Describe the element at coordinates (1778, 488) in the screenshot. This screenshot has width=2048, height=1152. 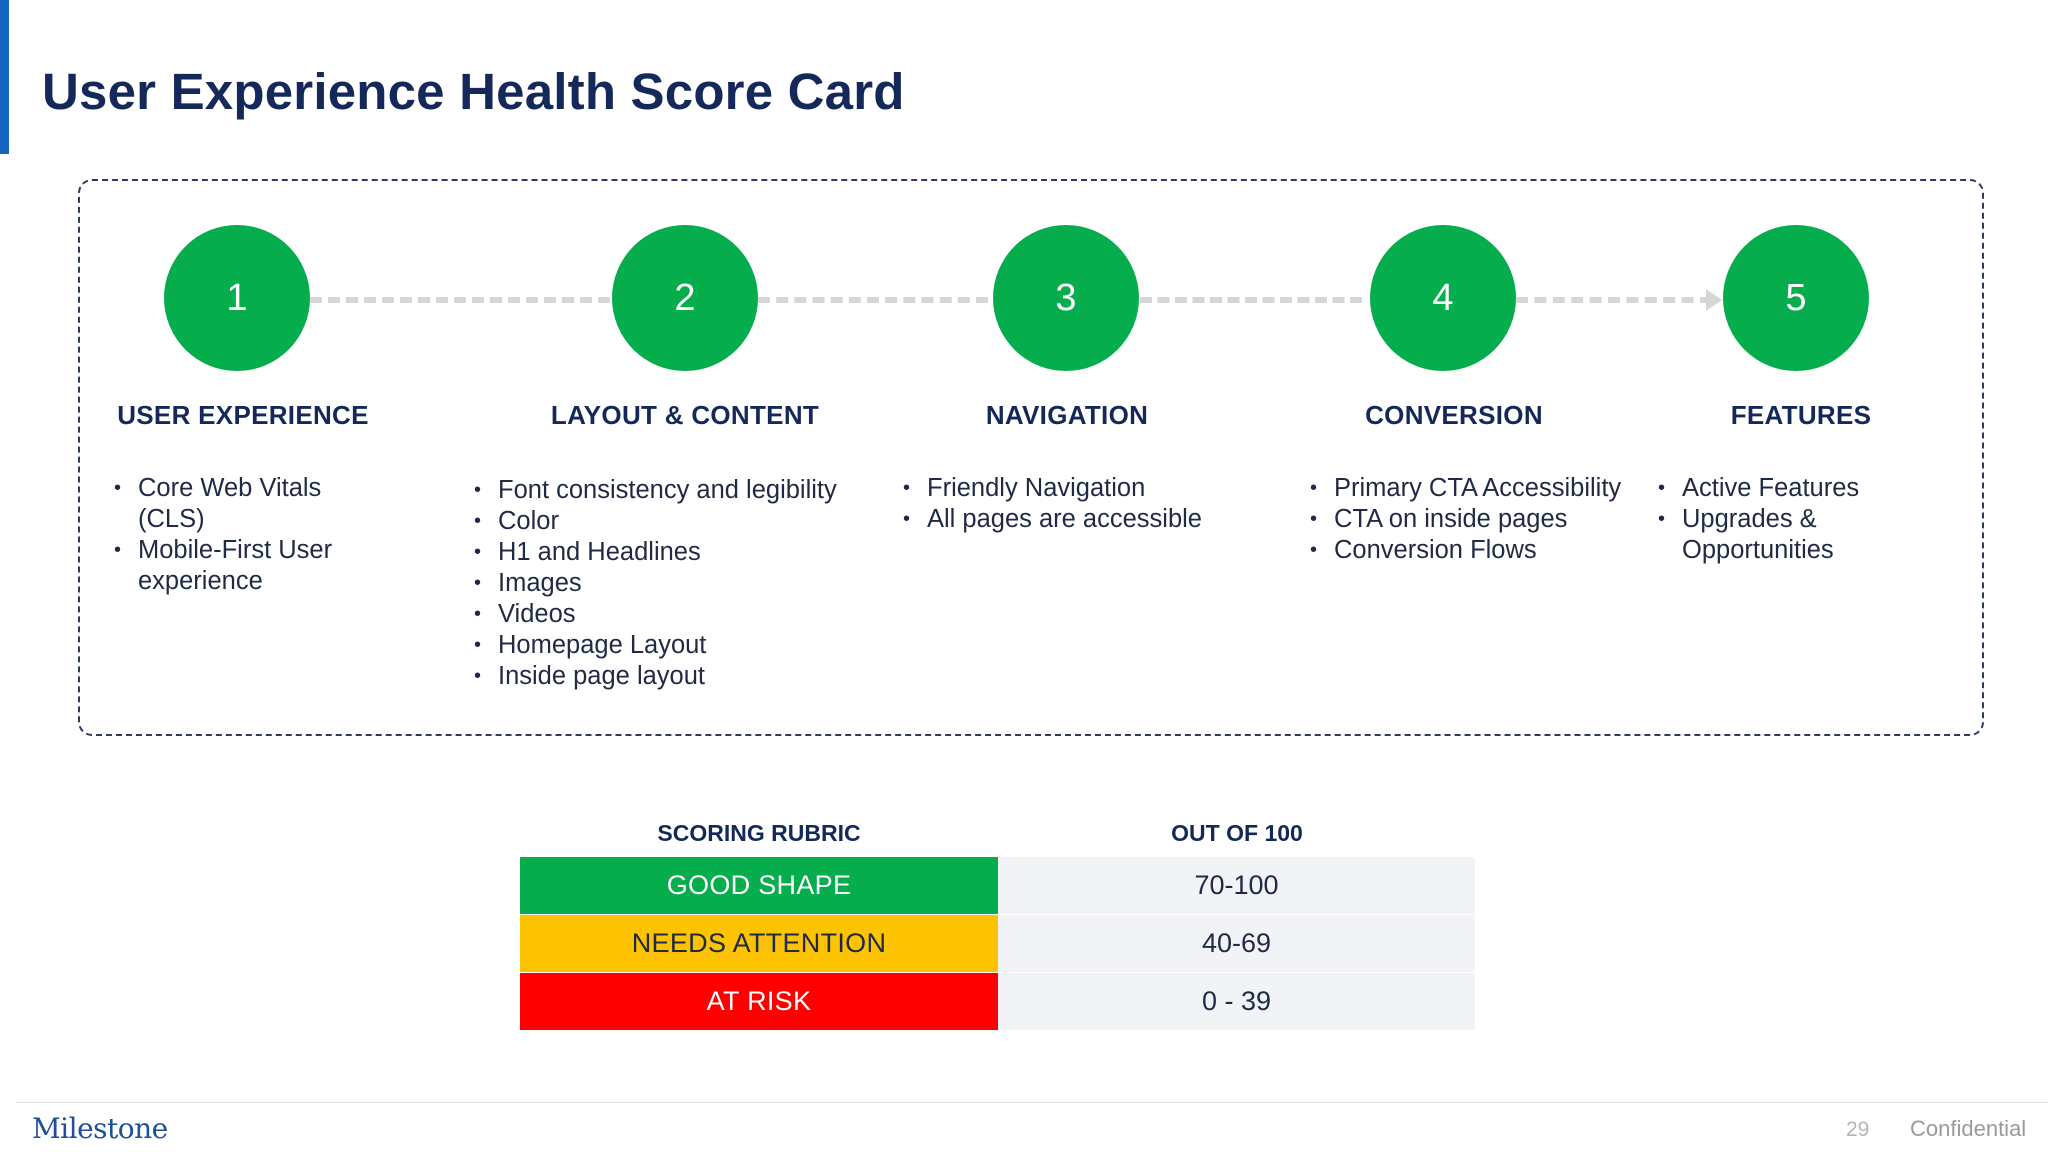
I see `bullet-item: Active Features` at that location.